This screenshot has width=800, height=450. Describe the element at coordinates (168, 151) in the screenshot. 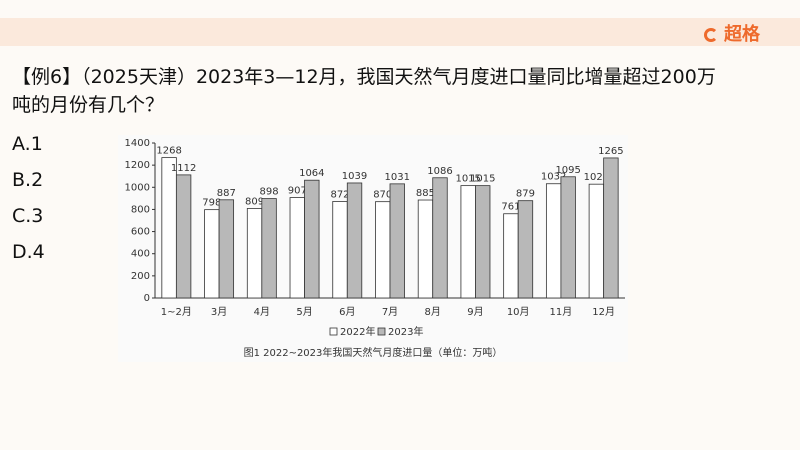

I see `value-label: 1268` at that location.